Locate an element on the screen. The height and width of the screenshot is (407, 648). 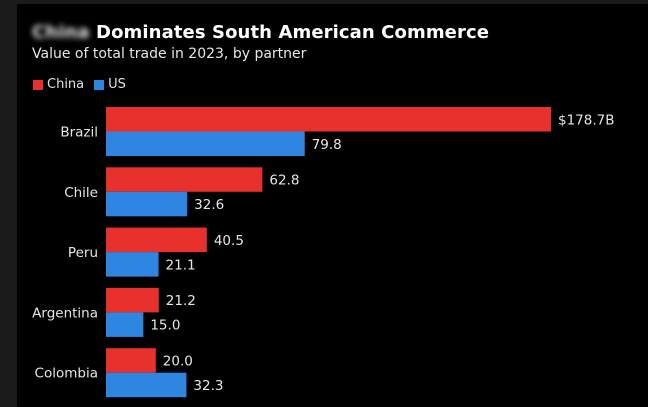
category-label-brazil: Brazil is located at coordinates (79, 133).